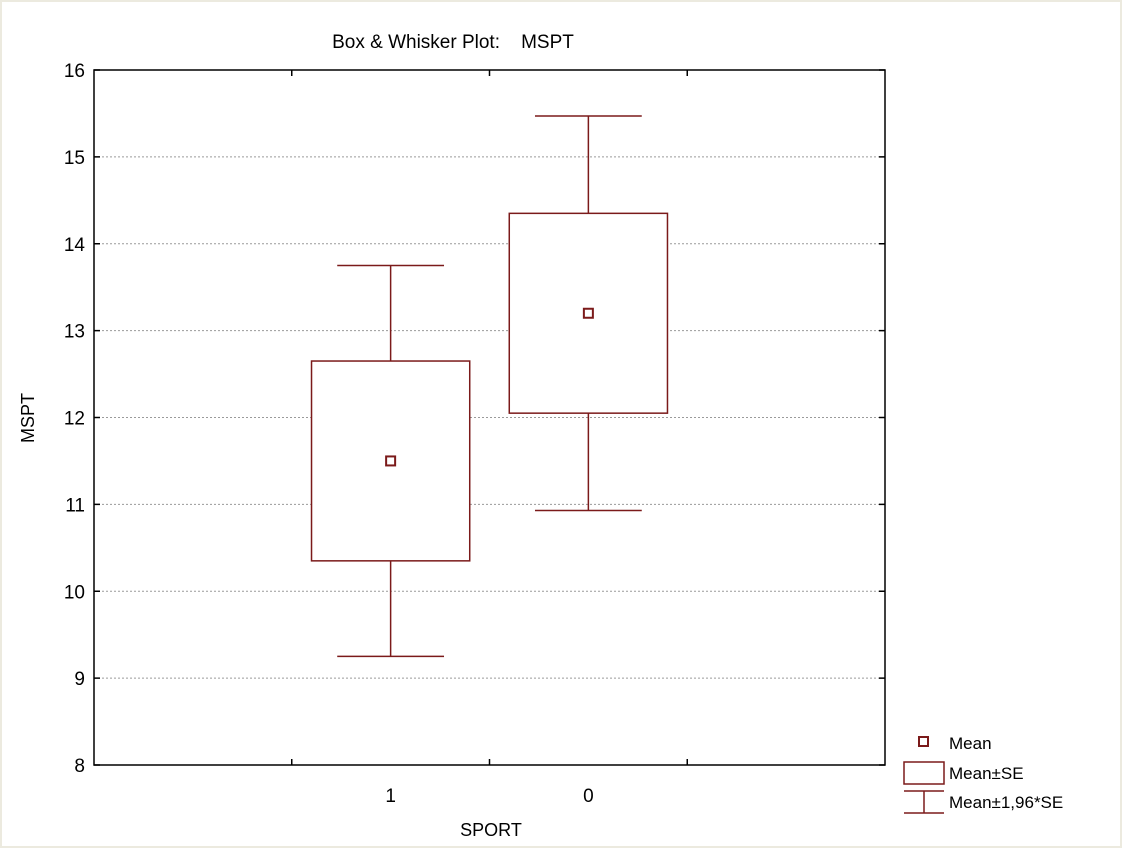  Describe the element at coordinates (1006, 802) in the screenshot. I see `legend-ci-label: Mean±1,96*SE` at that location.